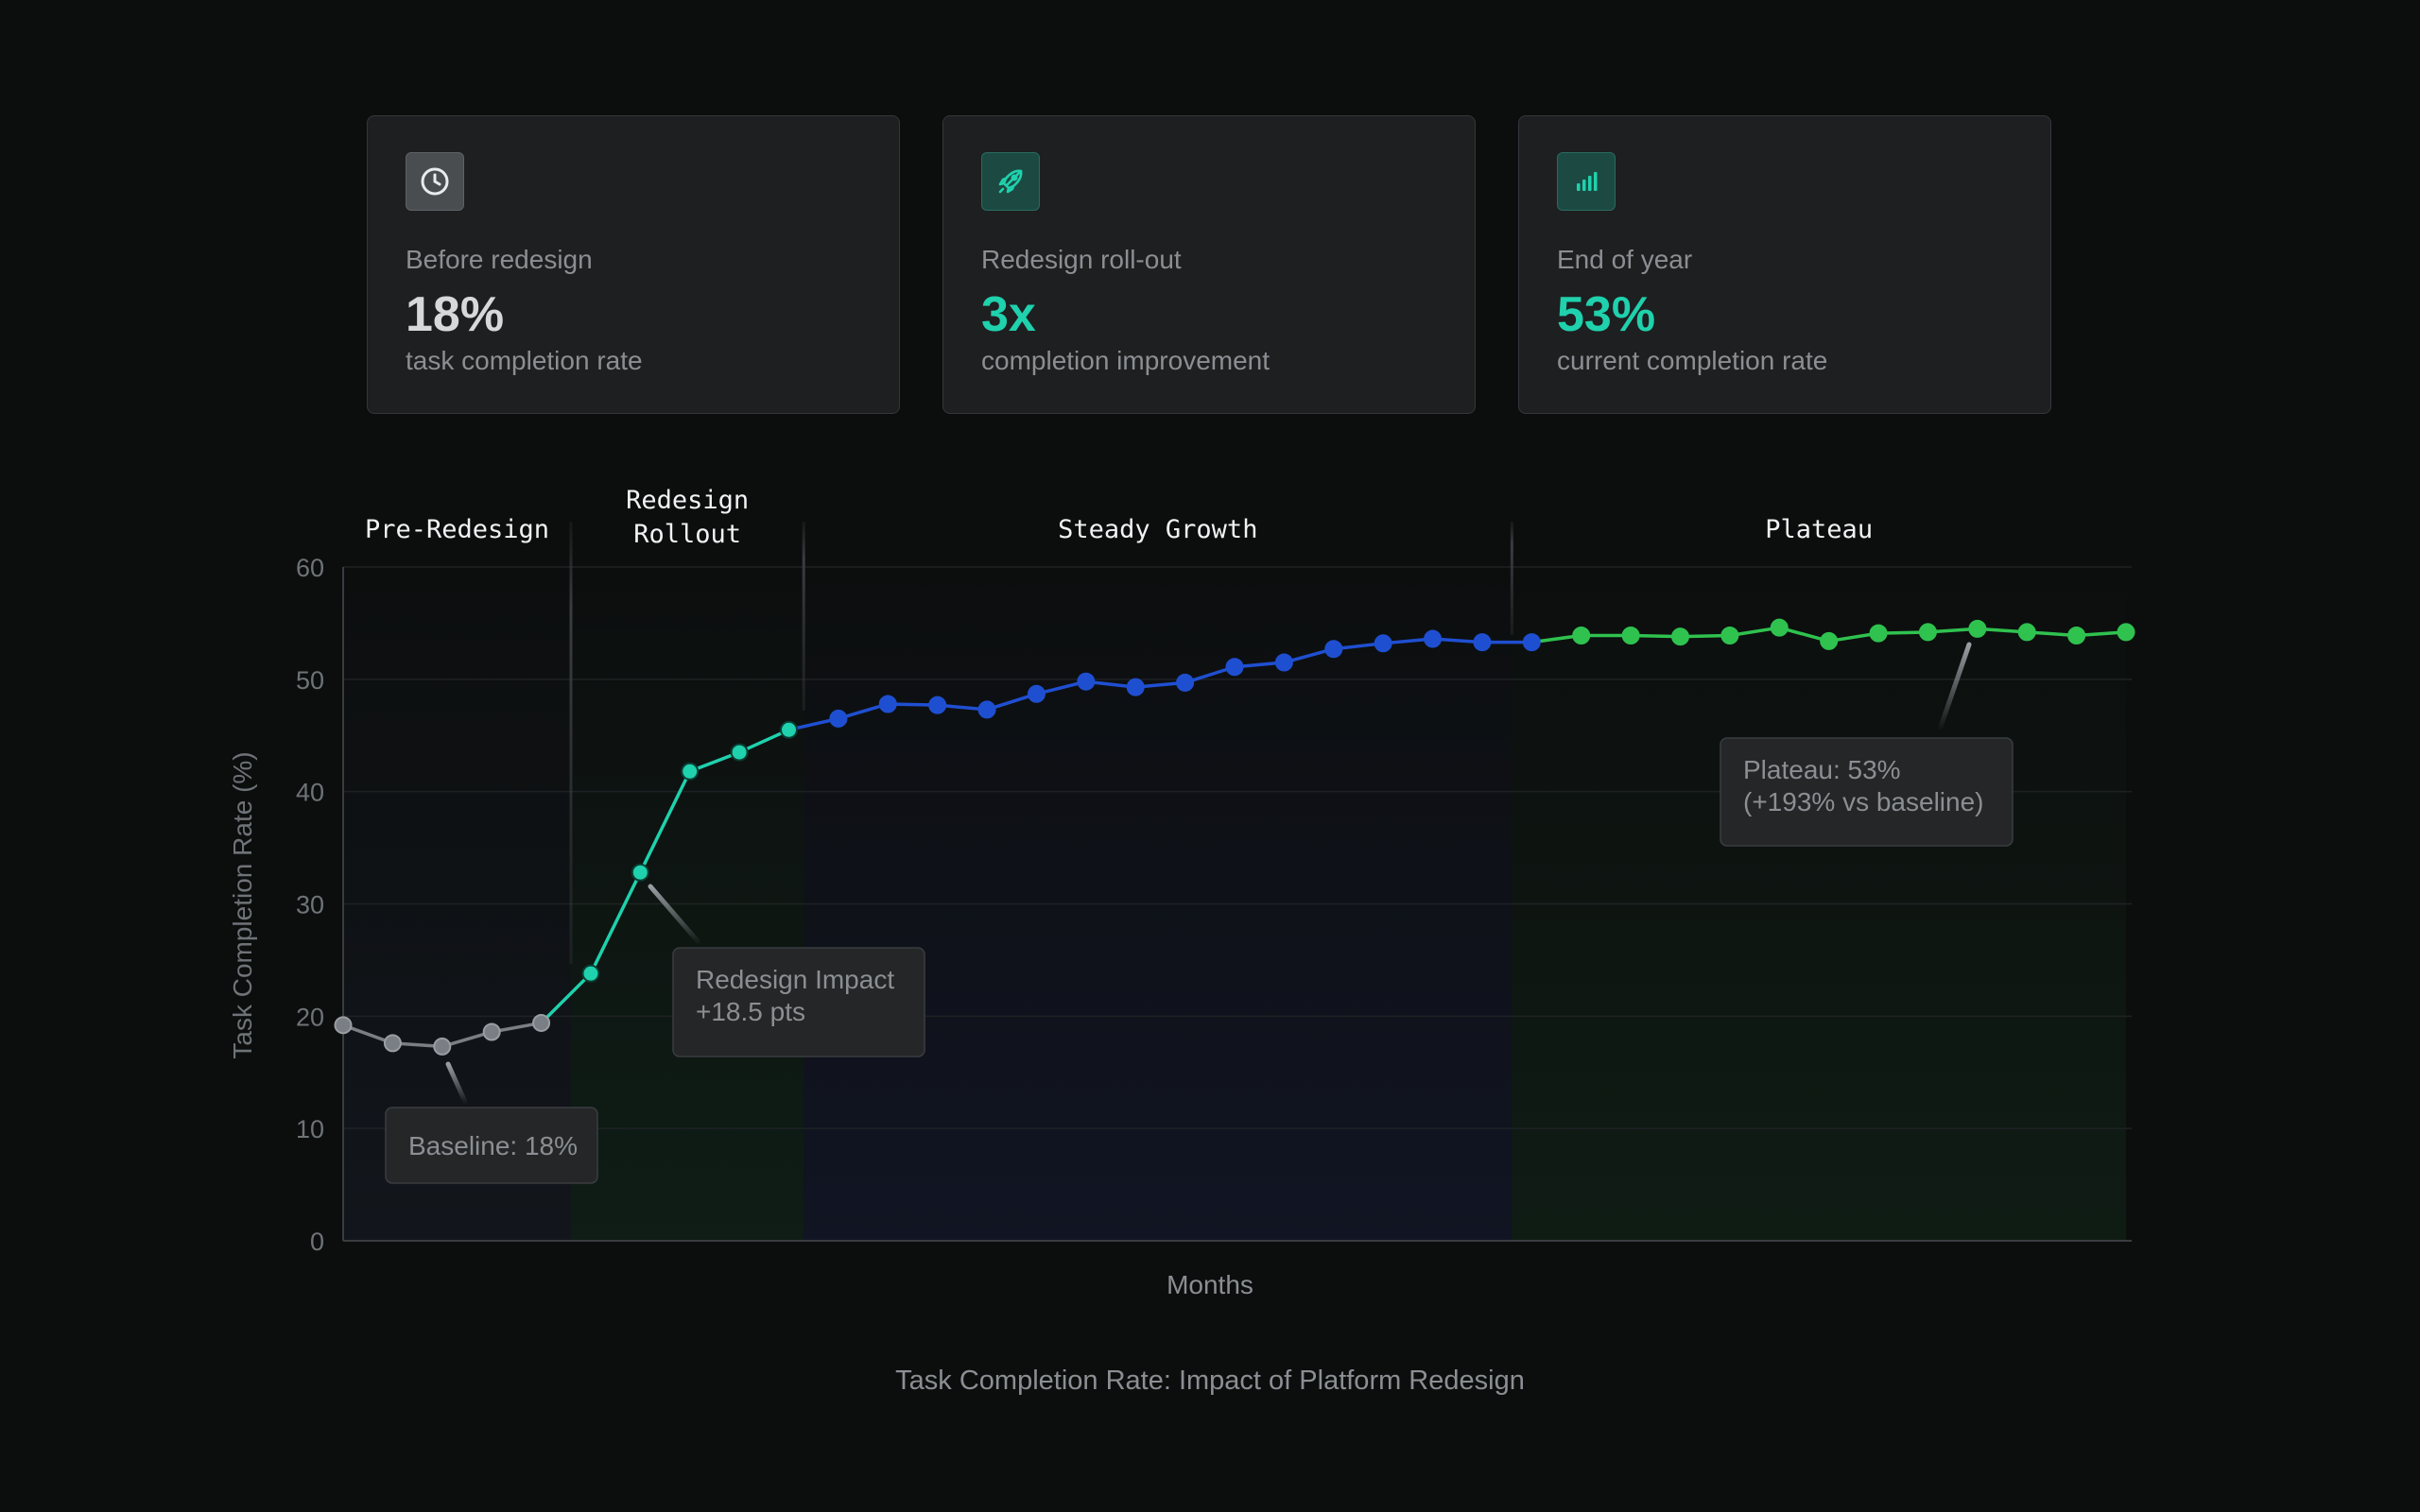 The height and width of the screenshot is (1512, 2420). I want to click on stat-card-before: Before redesign 18% task completion rate, so click(633, 264).